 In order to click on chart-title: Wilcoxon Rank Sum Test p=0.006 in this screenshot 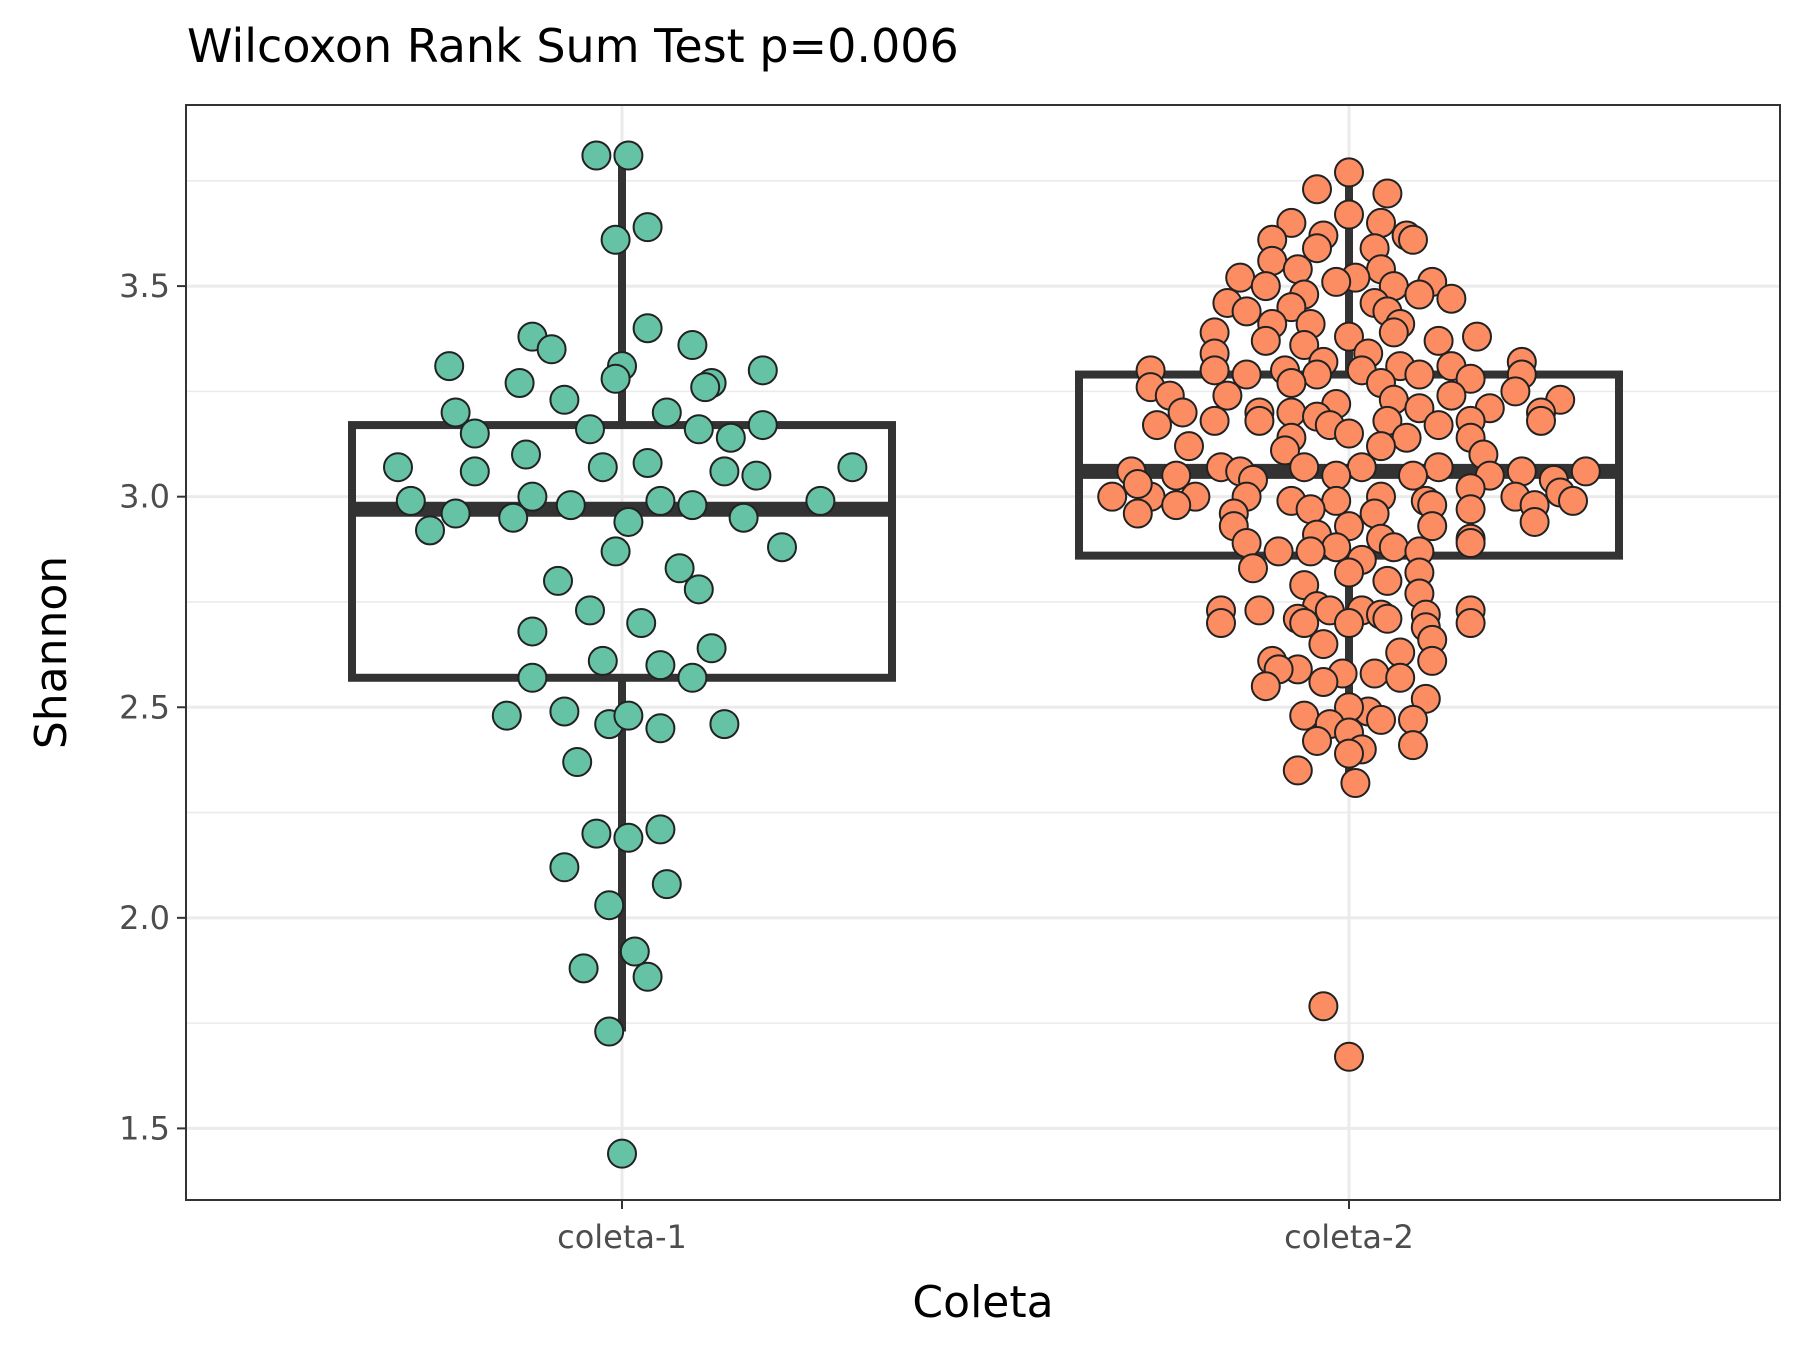, I will do `click(573, 46)`.